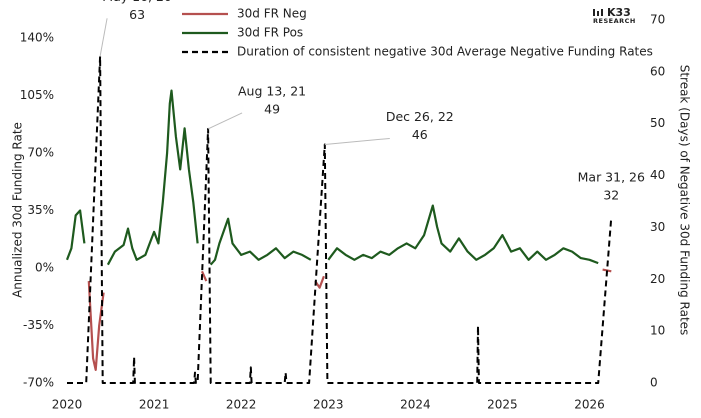 The width and height of the screenshot is (701, 418). Describe the element at coordinates (657, 331) in the screenshot. I see `y2-tick-label: 10` at that location.